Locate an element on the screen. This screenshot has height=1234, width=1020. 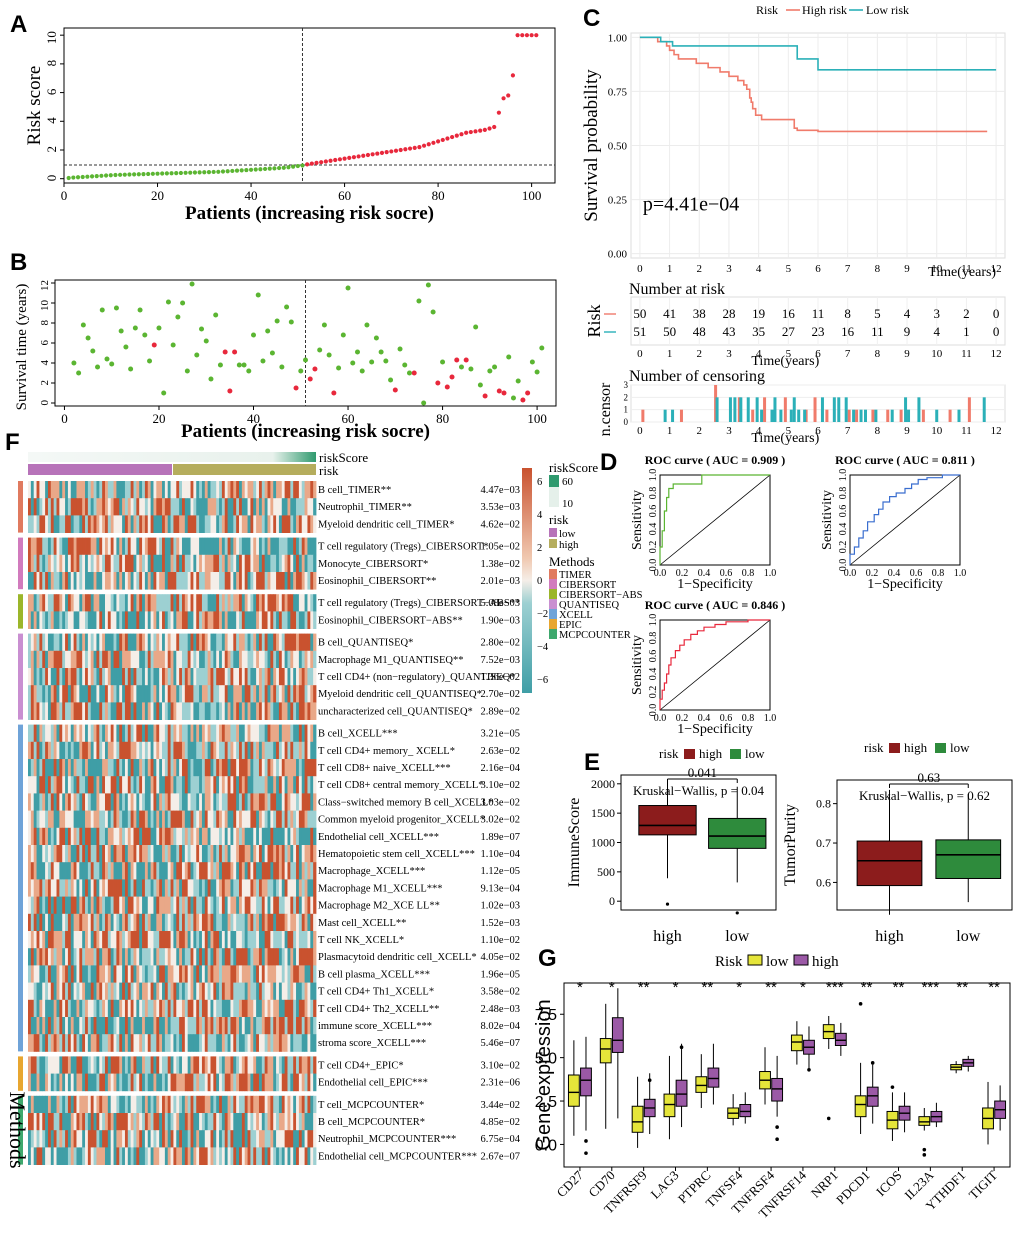
risk-annotation-high is located at coordinates (244, 469).